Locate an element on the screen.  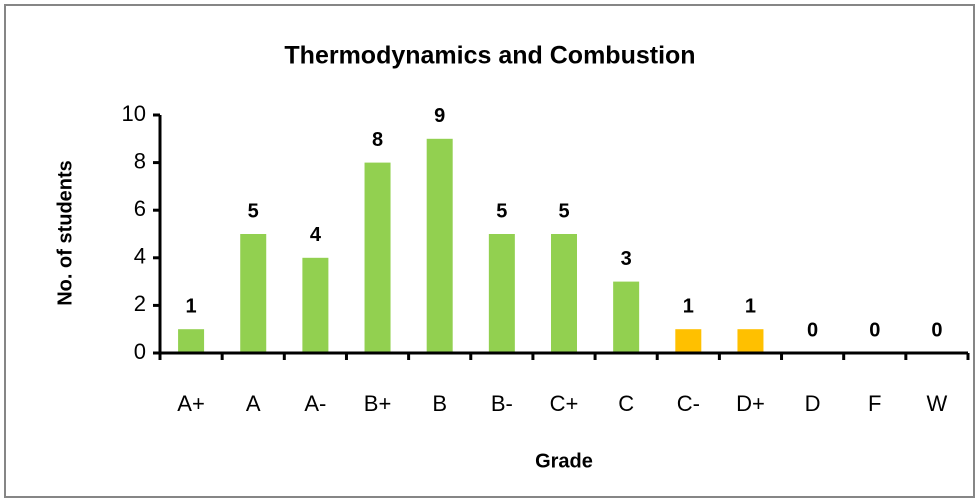
y-tick-label: 6 is located at coordinates (140, 208).